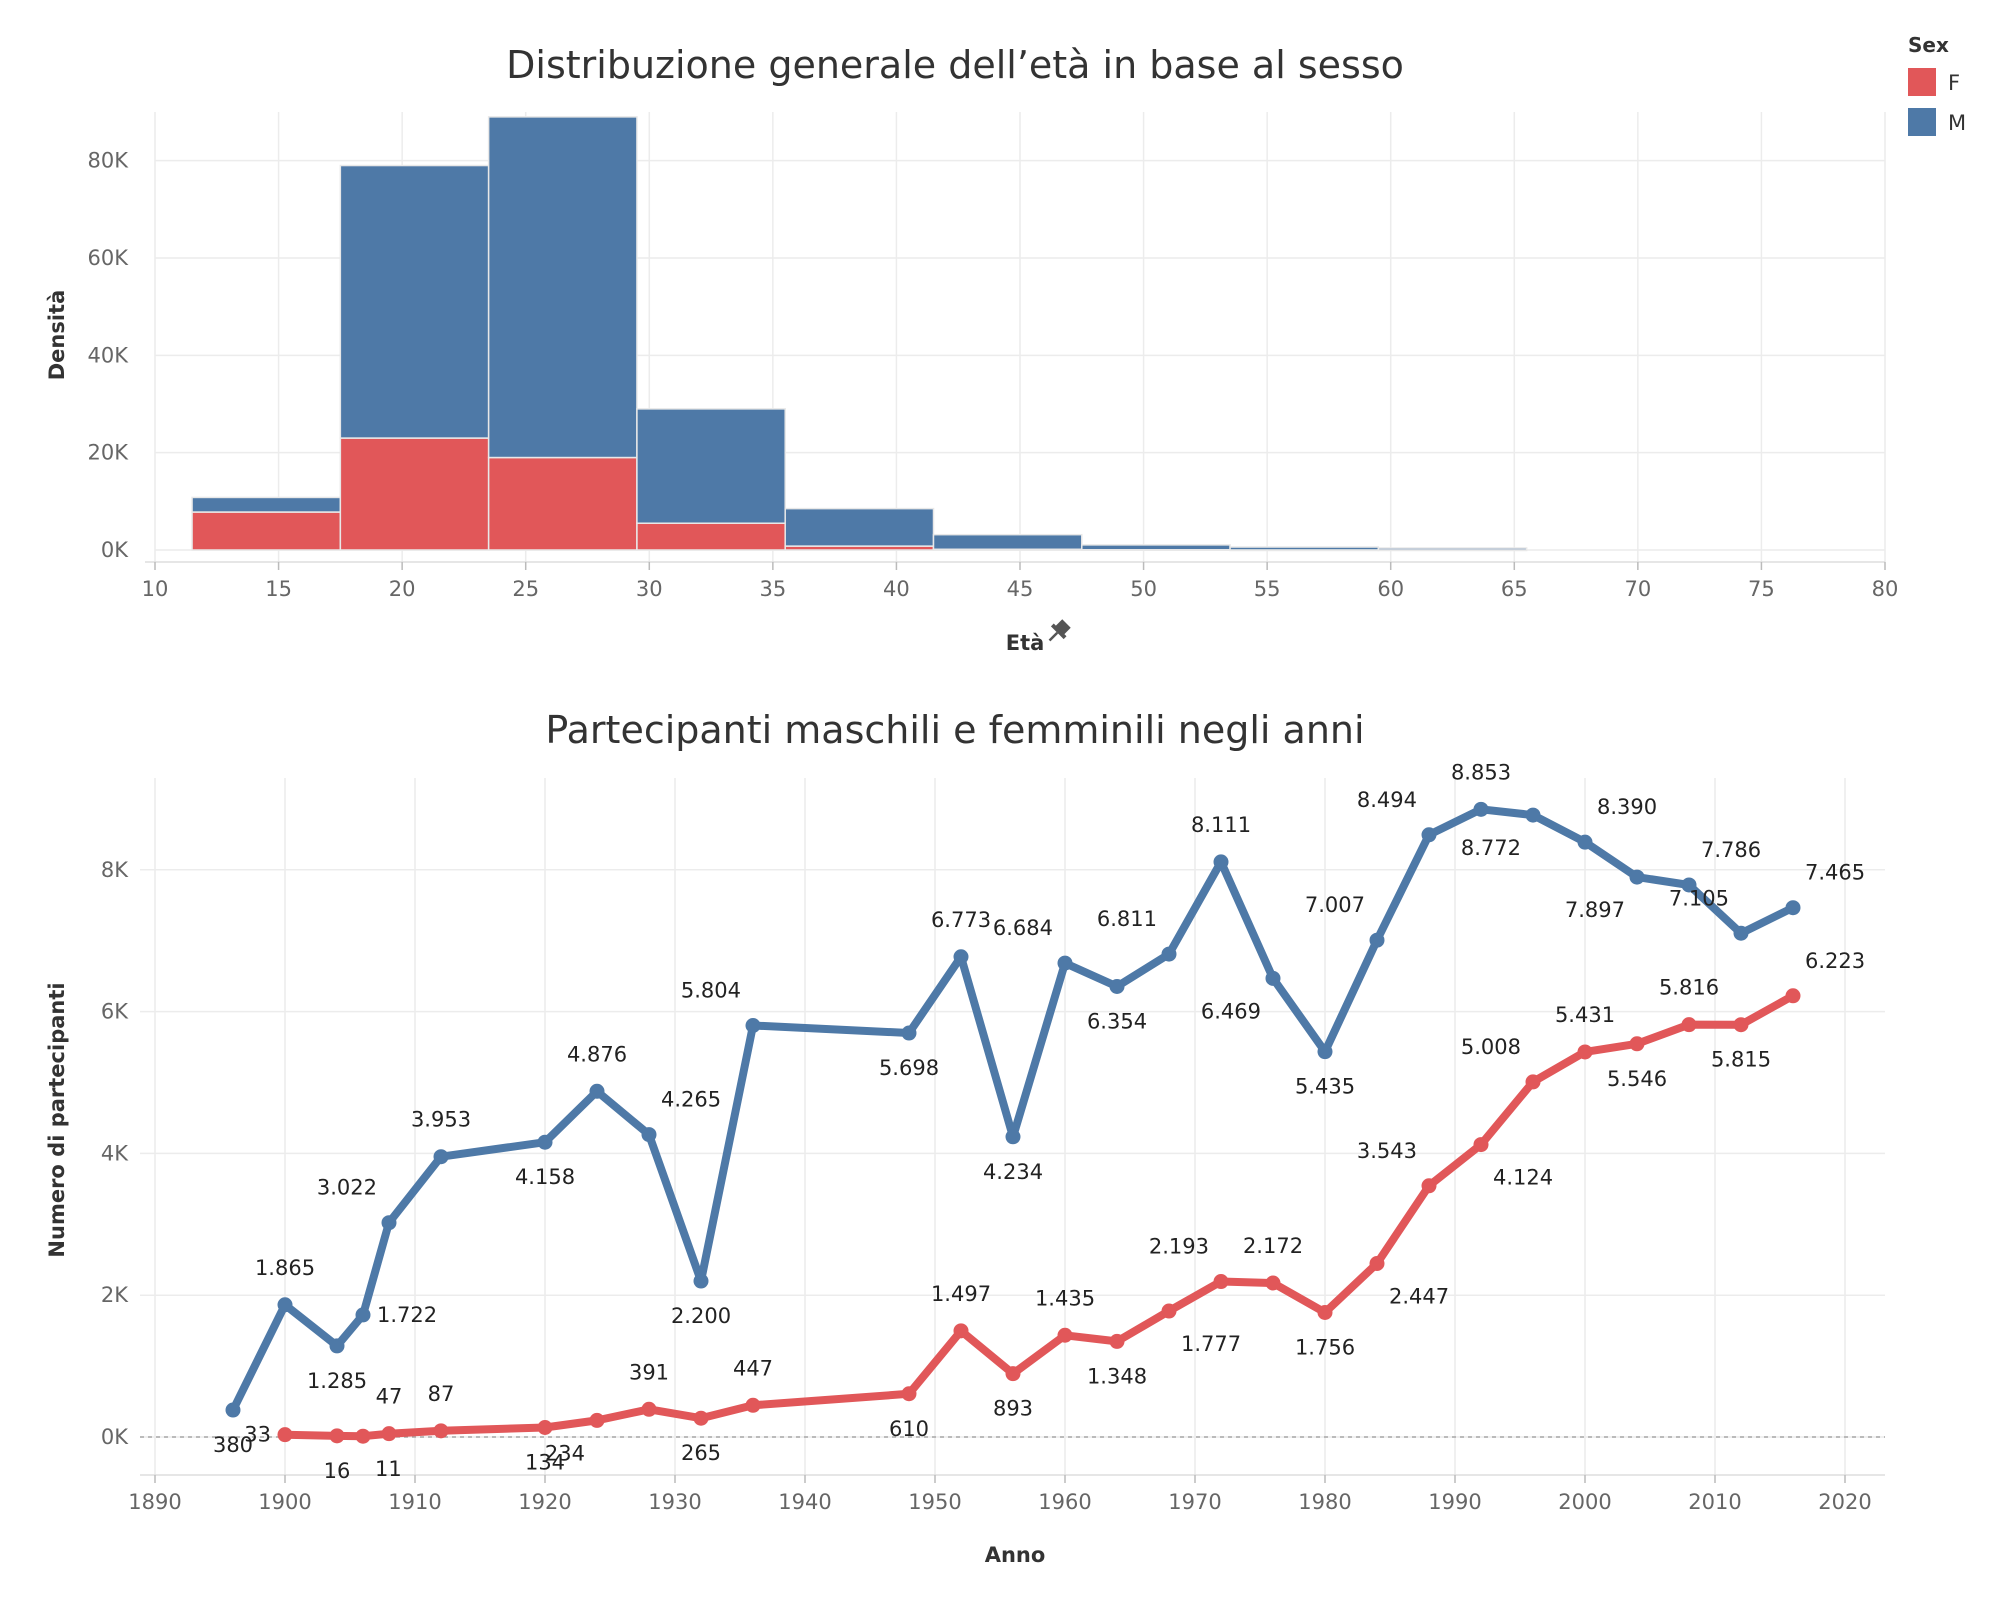  I want to click on data-label-m: 1.865, so click(285, 1268).